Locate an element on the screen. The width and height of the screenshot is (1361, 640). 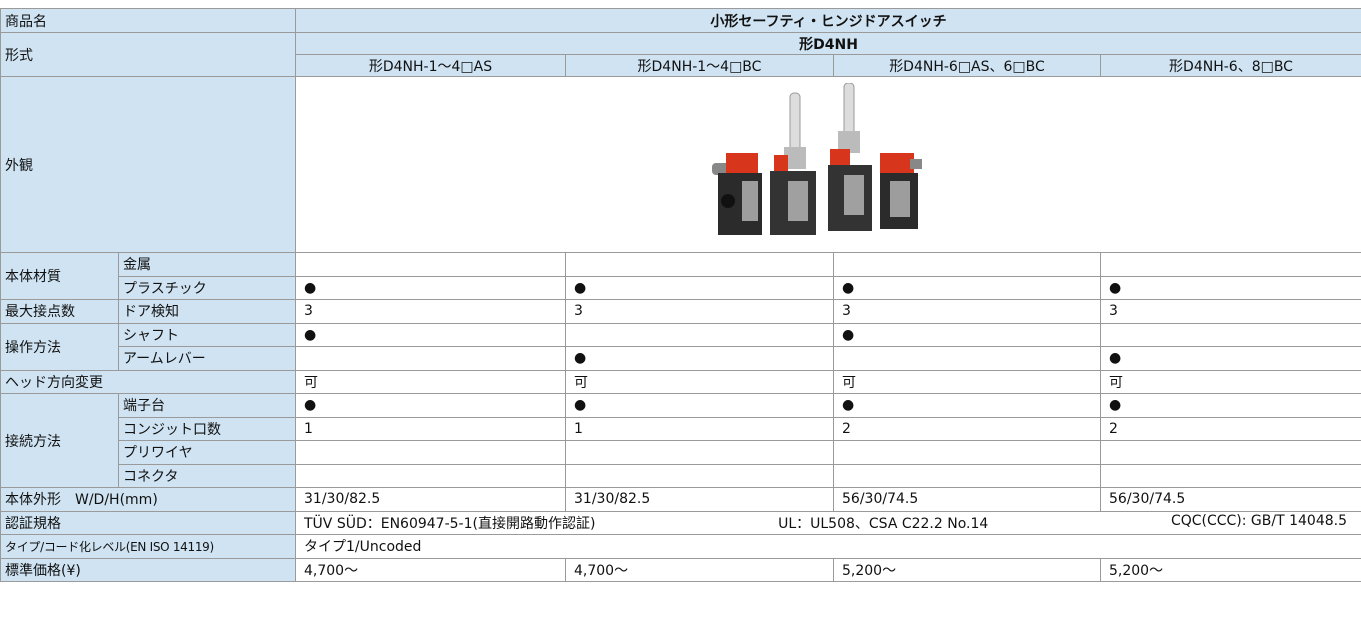
row-label: シャフト is located at coordinates (207, 334).